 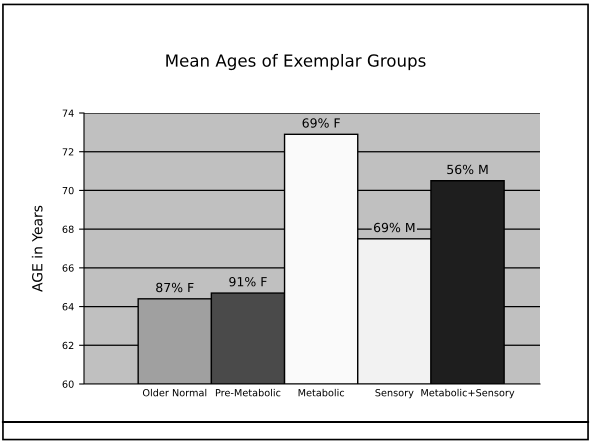 I want to click on y-tick-label: 74, so click(x=68, y=113).